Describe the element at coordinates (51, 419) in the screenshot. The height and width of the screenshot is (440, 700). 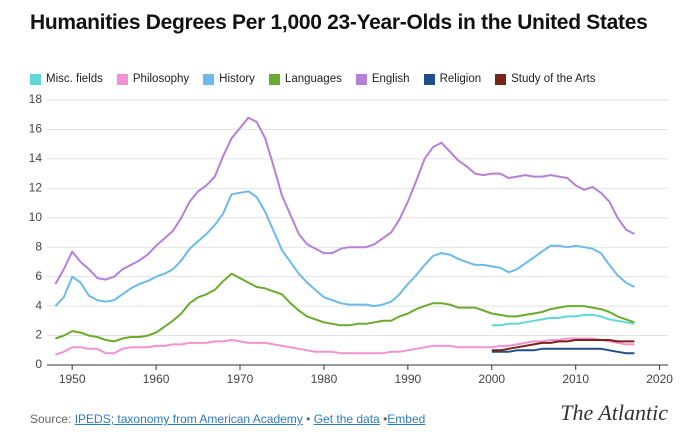
I see `source-label: Source:` at that location.